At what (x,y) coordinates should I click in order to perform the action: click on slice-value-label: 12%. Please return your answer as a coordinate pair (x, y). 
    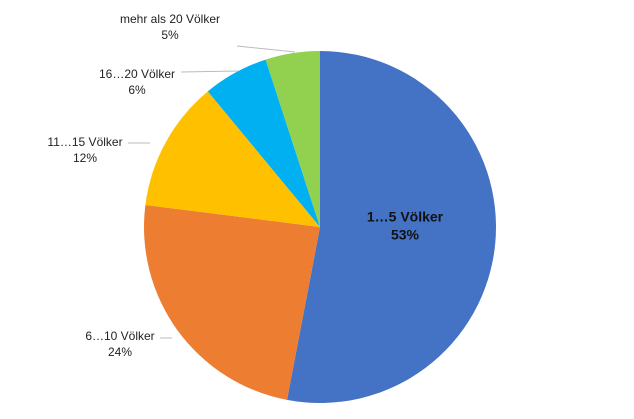
    Looking at the image, I should click on (85, 158).